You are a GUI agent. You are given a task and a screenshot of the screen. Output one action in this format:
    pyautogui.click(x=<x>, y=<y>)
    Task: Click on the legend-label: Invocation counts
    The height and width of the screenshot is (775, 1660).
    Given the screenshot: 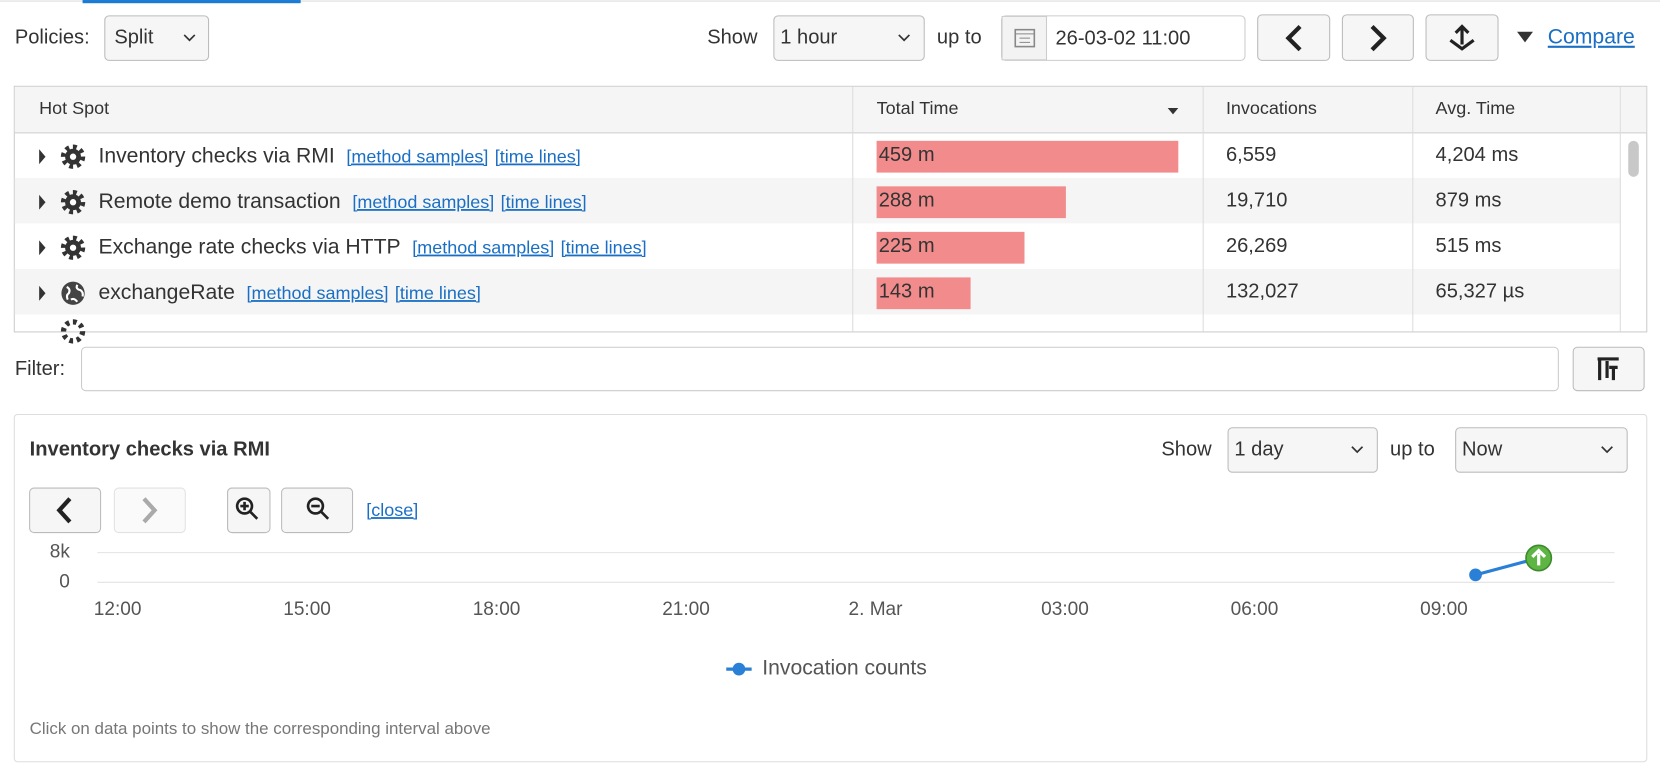 What is the action you would take?
    pyautogui.click(x=844, y=668)
    